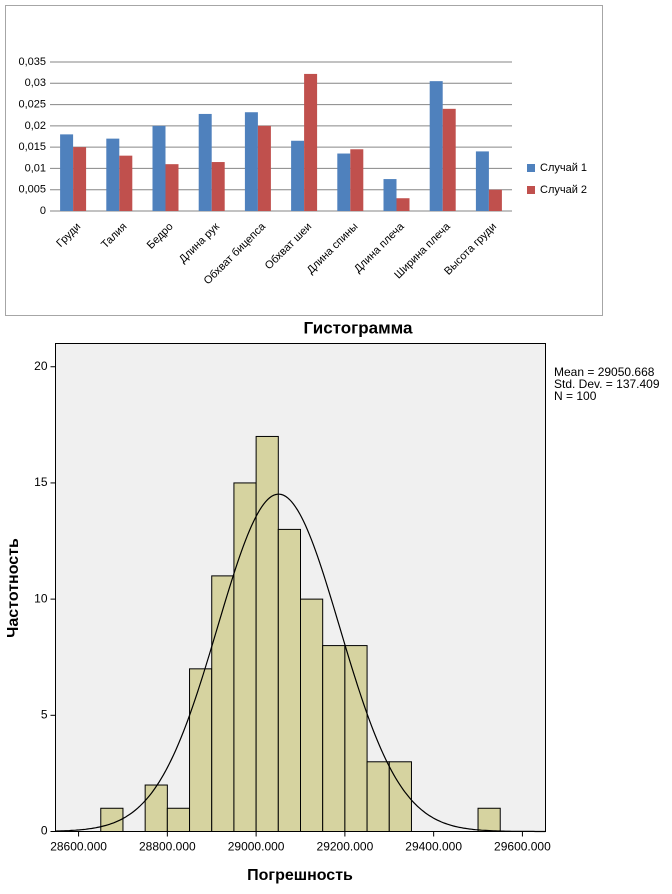 Image resolution: width=672 pixels, height=894 pixels. What do you see at coordinates (13, 588) in the screenshot?
I see `y-axis-label: Частотность` at bounding box center [13, 588].